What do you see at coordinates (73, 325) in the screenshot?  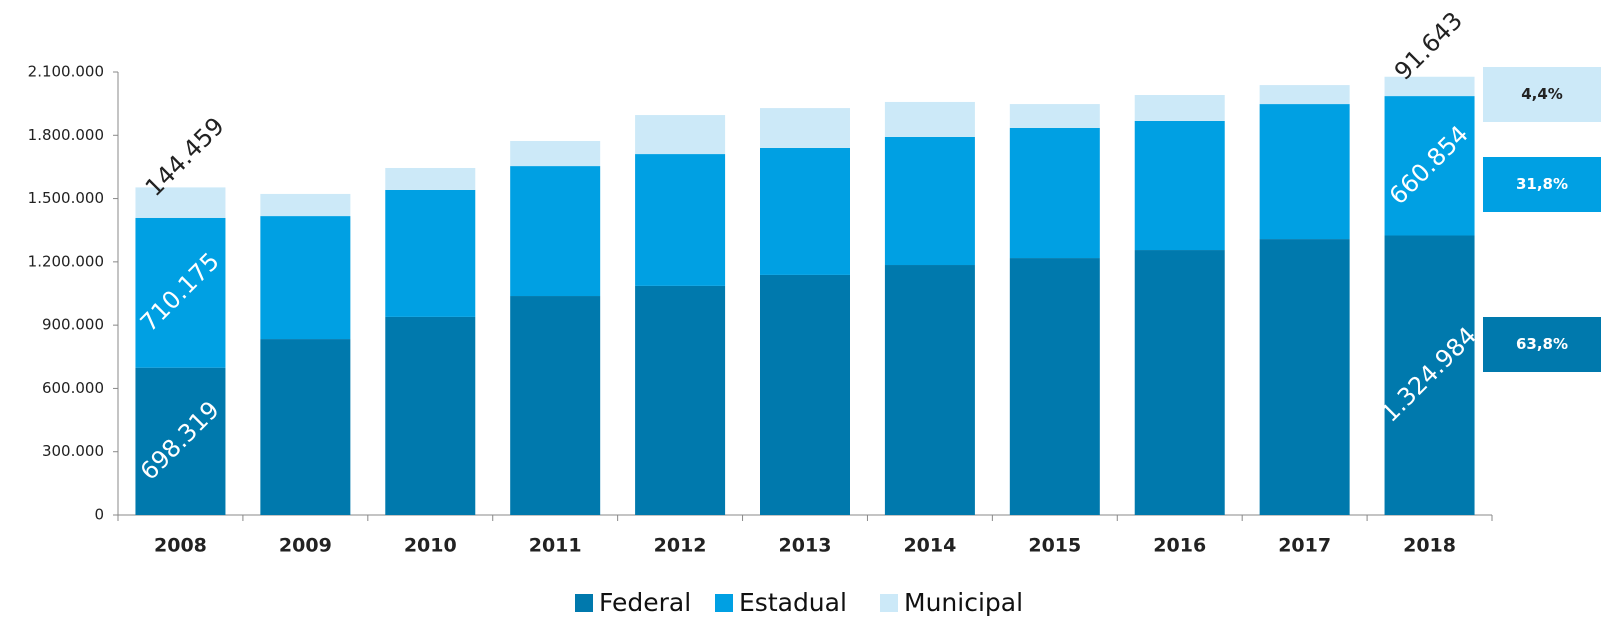 I see `y-tick-label: 900.000` at bounding box center [73, 325].